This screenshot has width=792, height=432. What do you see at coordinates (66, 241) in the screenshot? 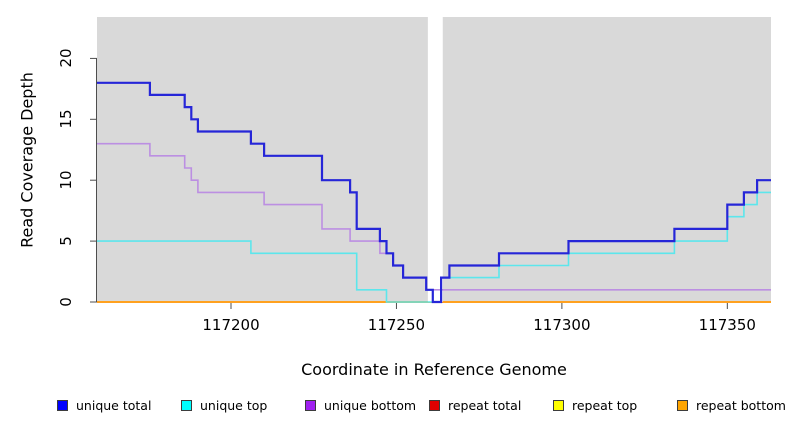
I see `y-tick-label: 5` at bounding box center [66, 241].